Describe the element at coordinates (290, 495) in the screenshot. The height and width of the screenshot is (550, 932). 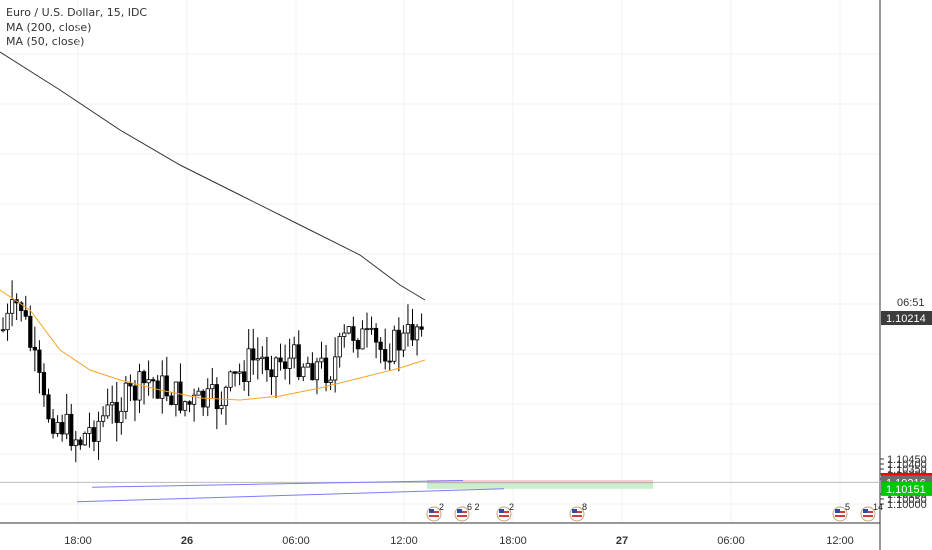
I see `channel-lower-line` at that location.